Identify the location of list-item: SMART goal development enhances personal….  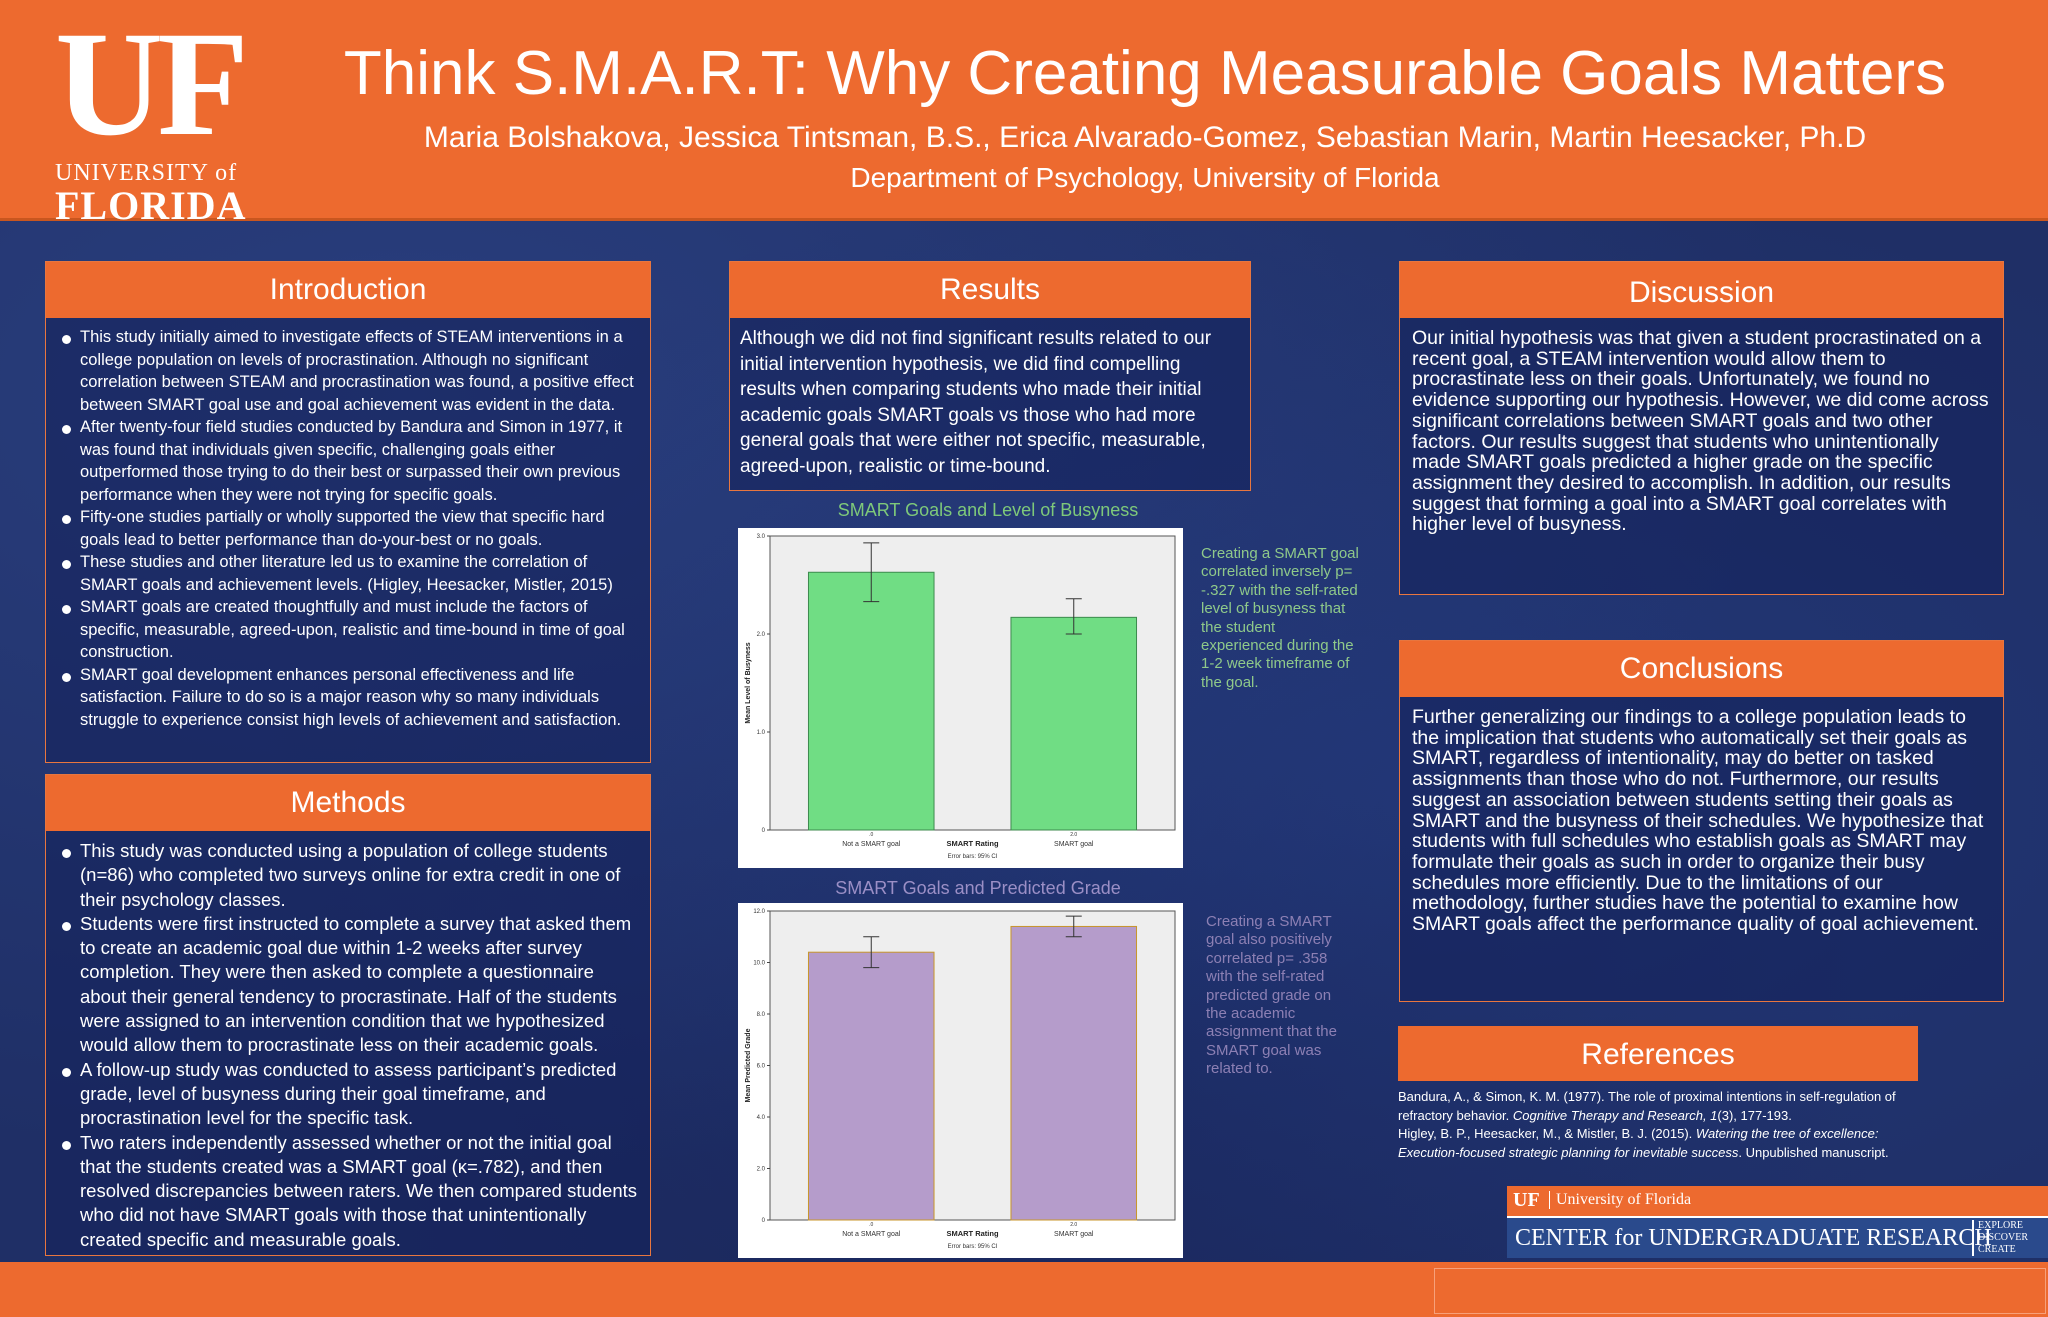
(351, 698).